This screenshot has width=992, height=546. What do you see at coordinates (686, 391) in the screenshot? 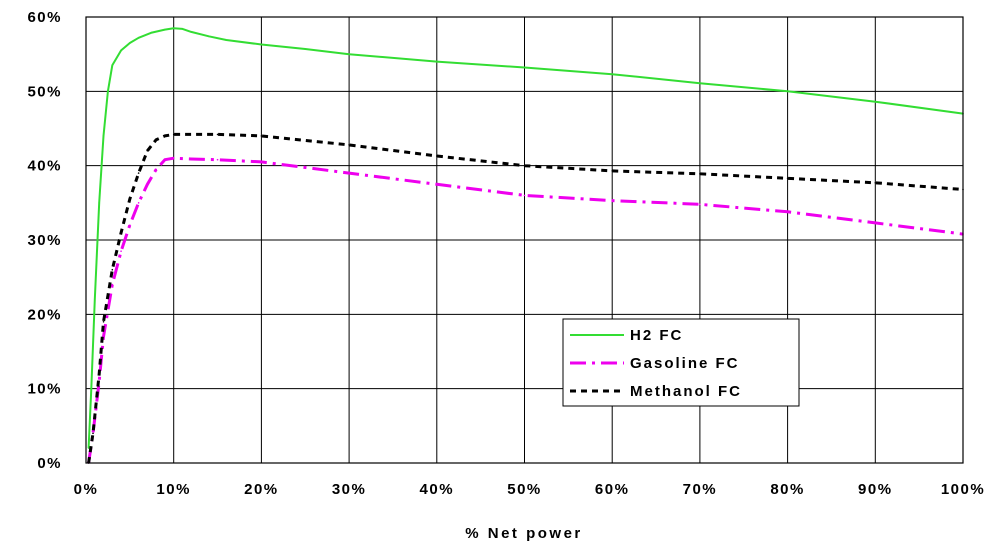
I see `legend-label: Methanol FC` at bounding box center [686, 391].